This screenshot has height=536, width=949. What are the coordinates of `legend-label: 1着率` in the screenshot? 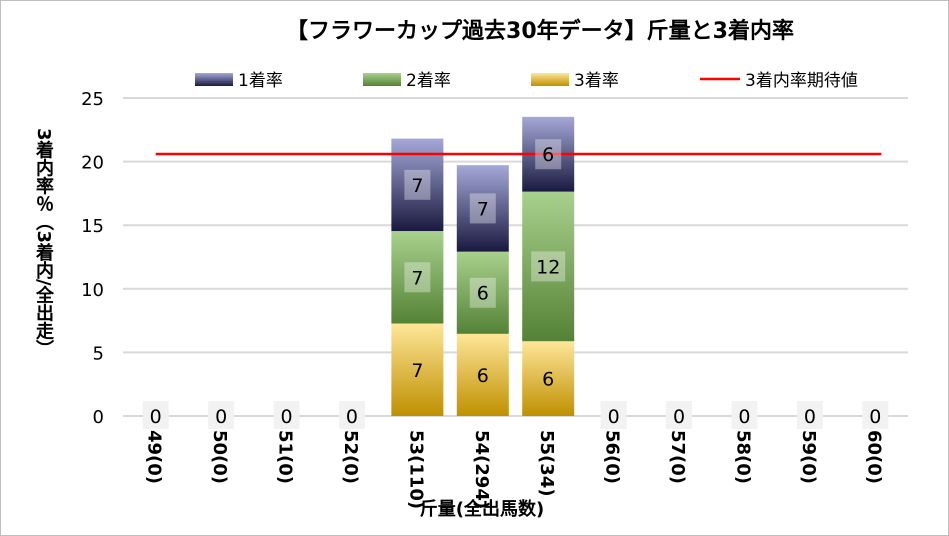 It's located at (260, 81).